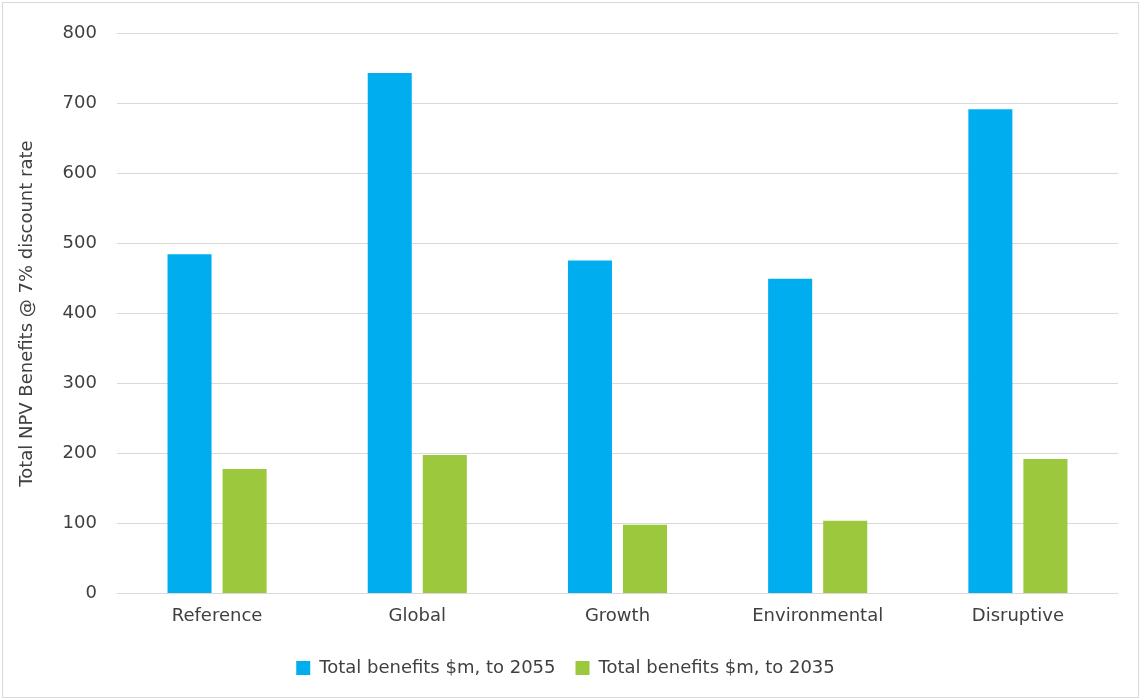  What do you see at coordinates (217, 614) in the screenshot?
I see `x-tick-label: Reference` at bounding box center [217, 614].